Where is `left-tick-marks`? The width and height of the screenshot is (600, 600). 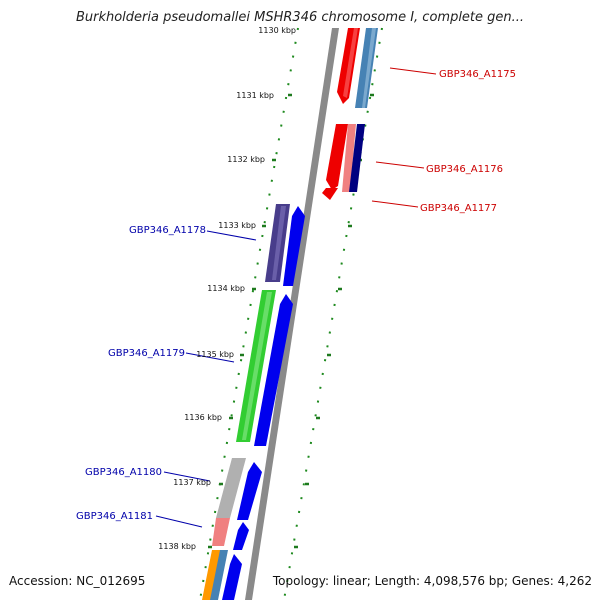
left-tick-marks is located at coordinates (250, 321).